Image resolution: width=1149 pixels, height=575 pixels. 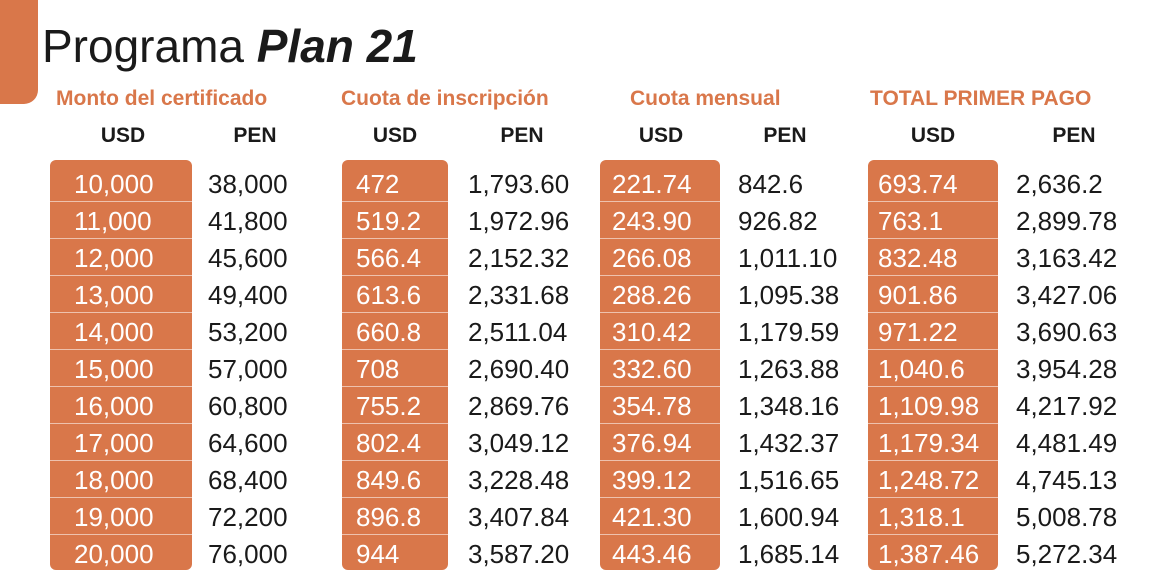 I want to click on usd-cell: 1,179.34, so click(x=929, y=443).